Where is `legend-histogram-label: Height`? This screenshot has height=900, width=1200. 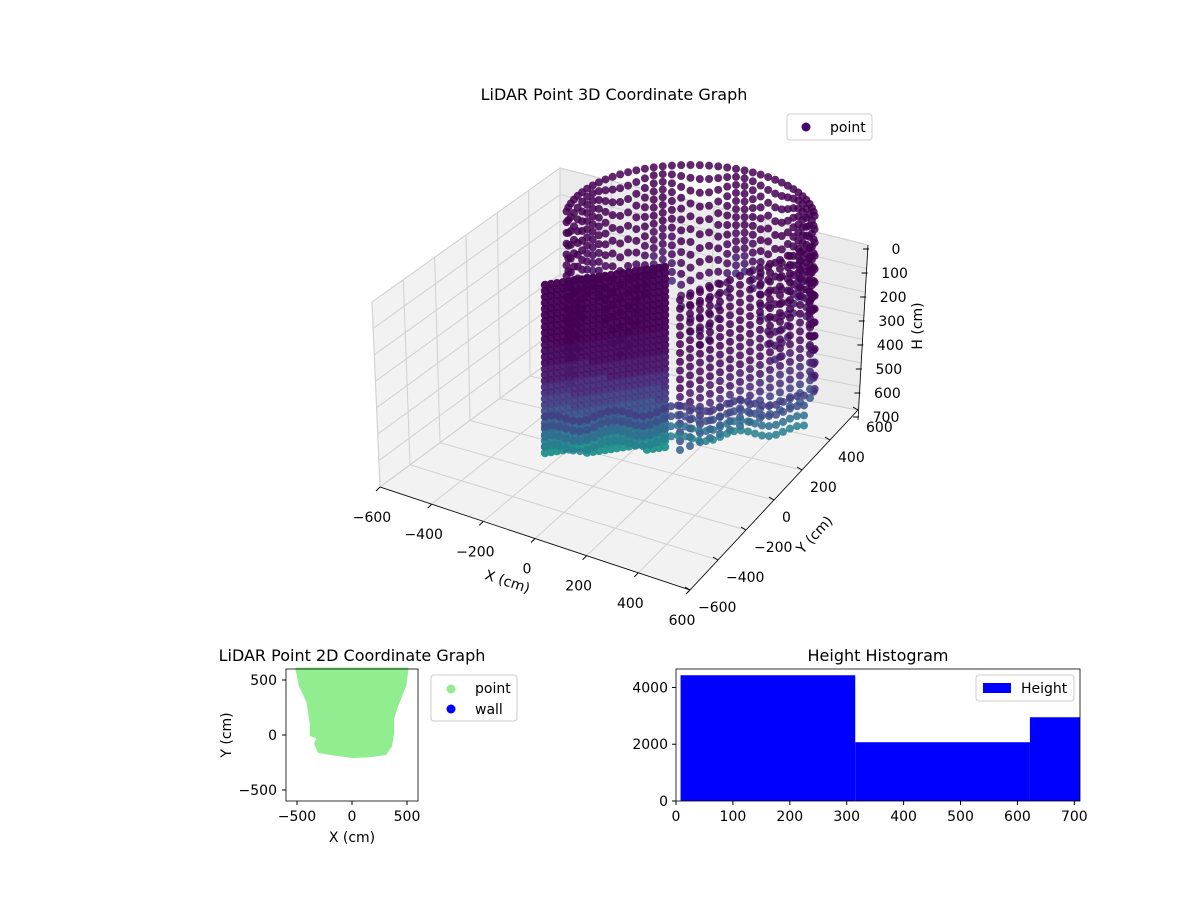
legend-histogram-label: Height is located at coordinates (1044, 689).